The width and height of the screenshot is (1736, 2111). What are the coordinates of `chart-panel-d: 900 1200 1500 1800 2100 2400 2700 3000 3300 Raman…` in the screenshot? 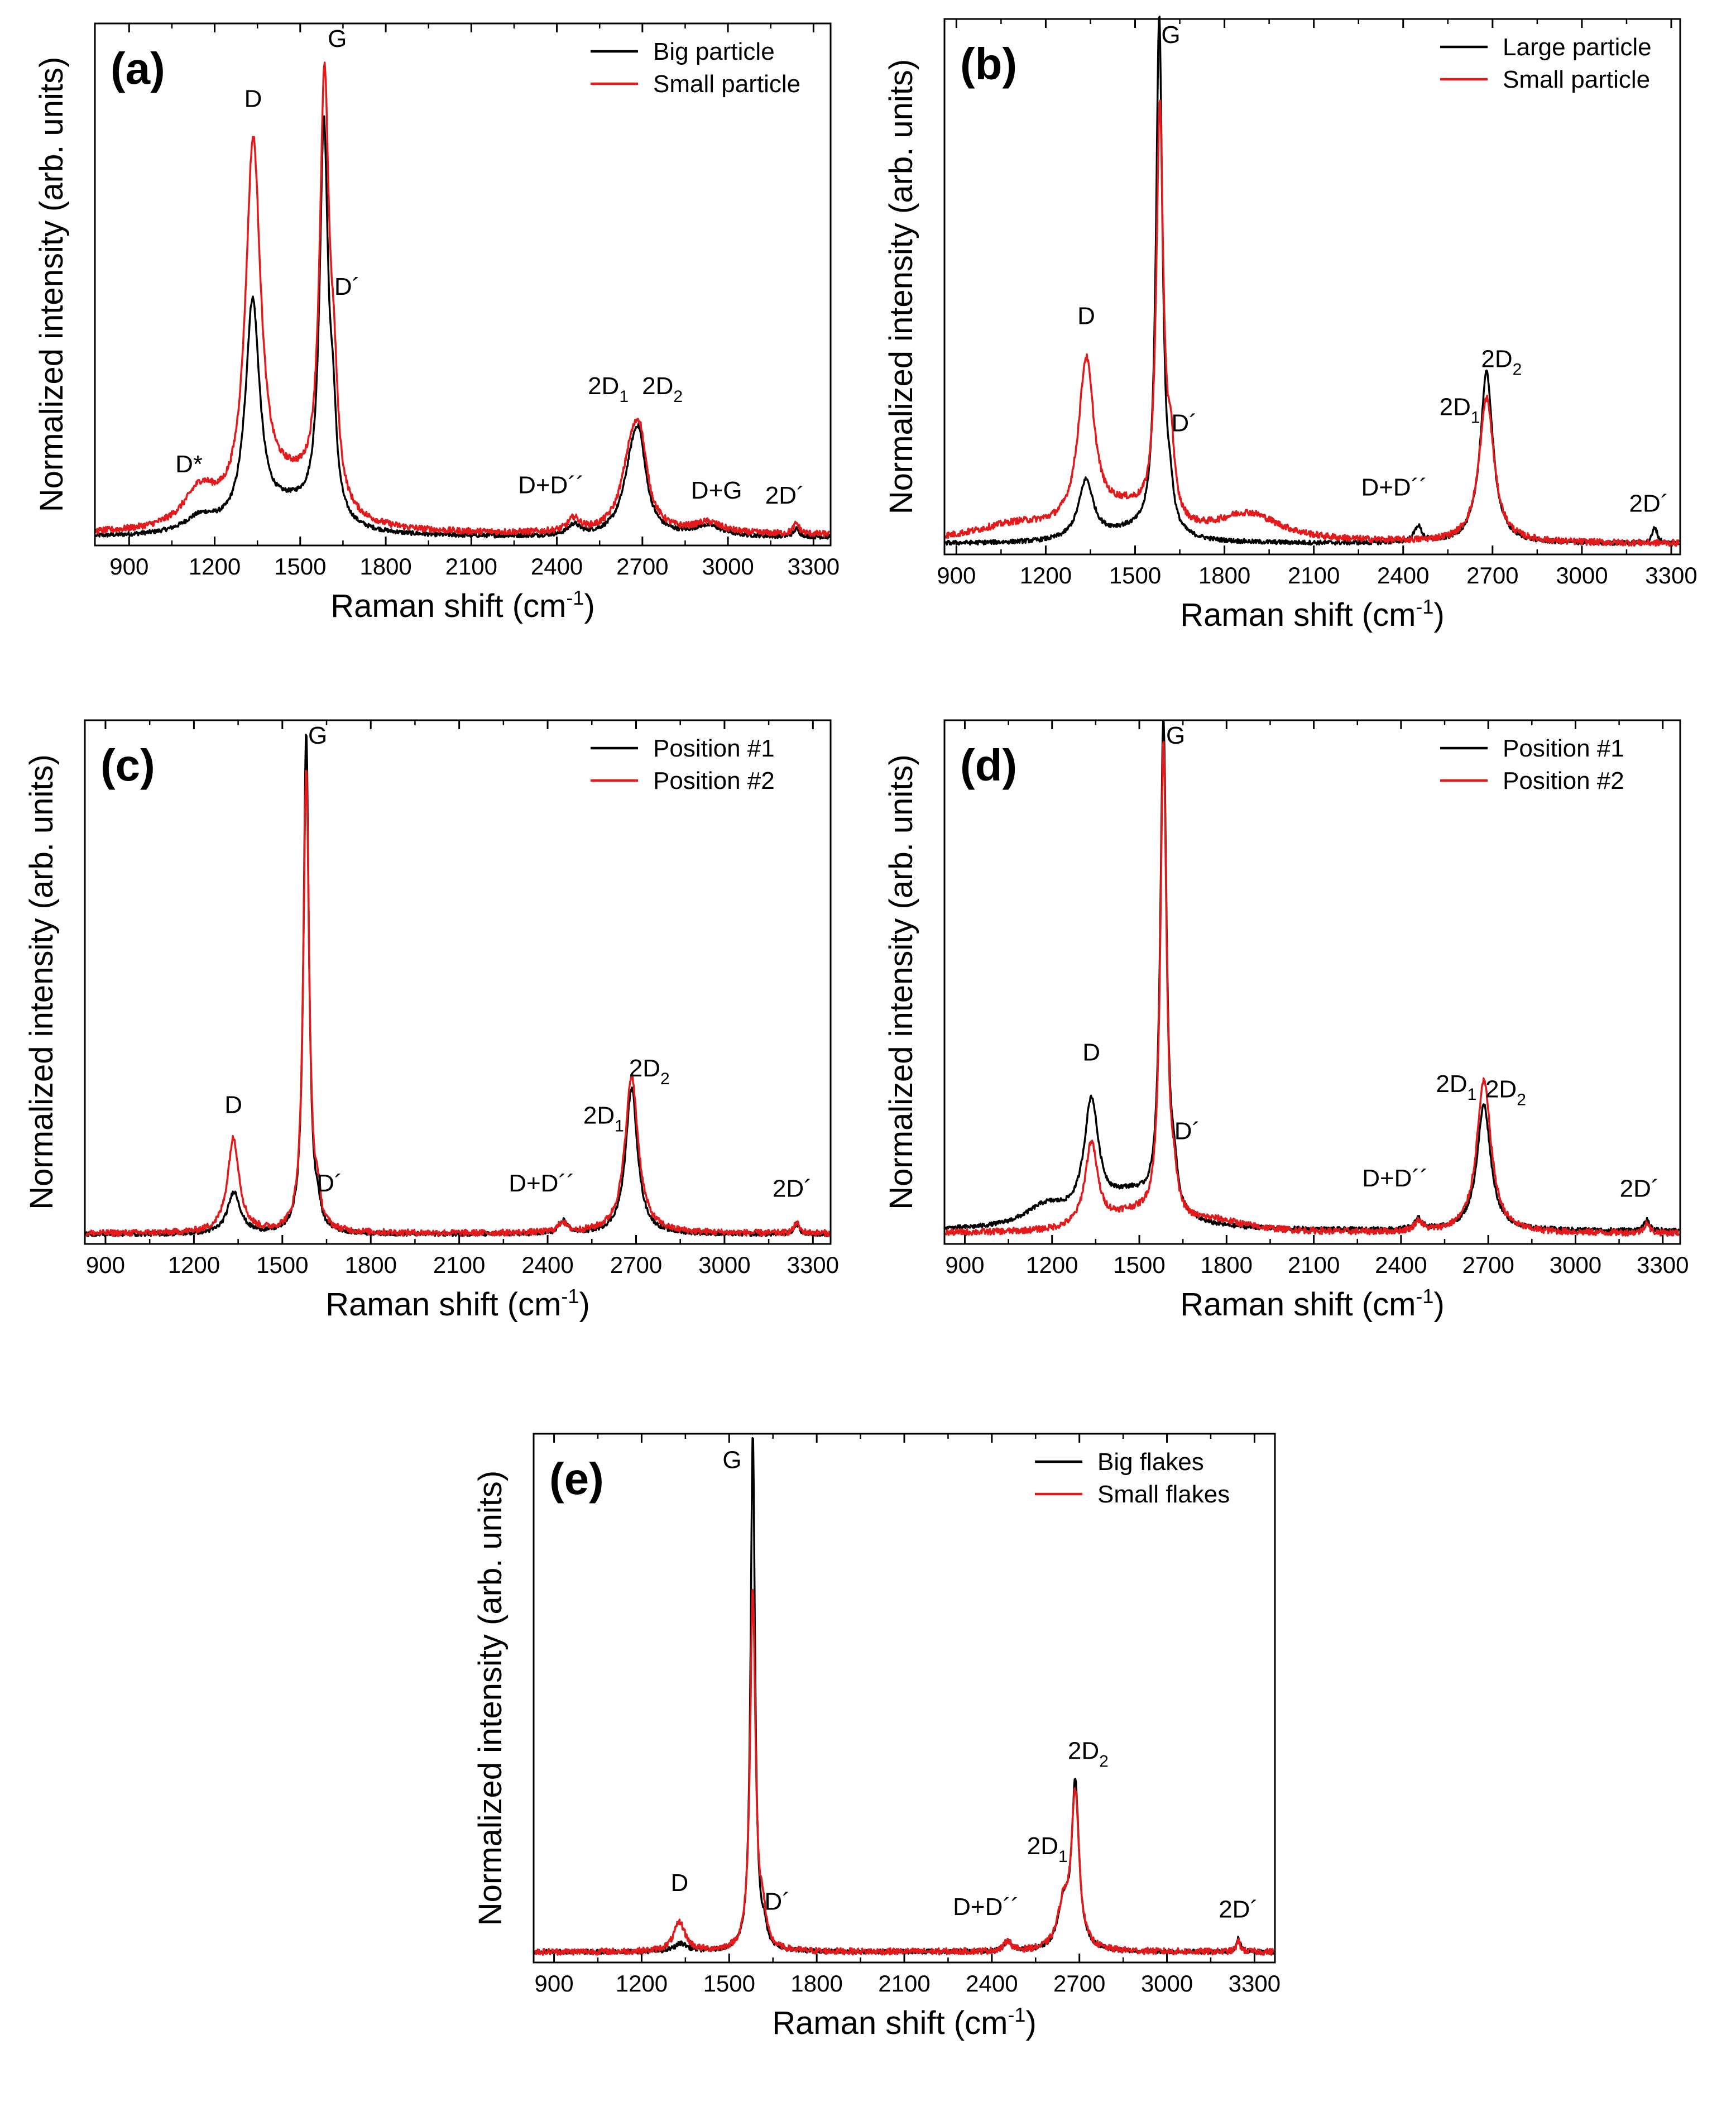 It's located at (1286, 1021).